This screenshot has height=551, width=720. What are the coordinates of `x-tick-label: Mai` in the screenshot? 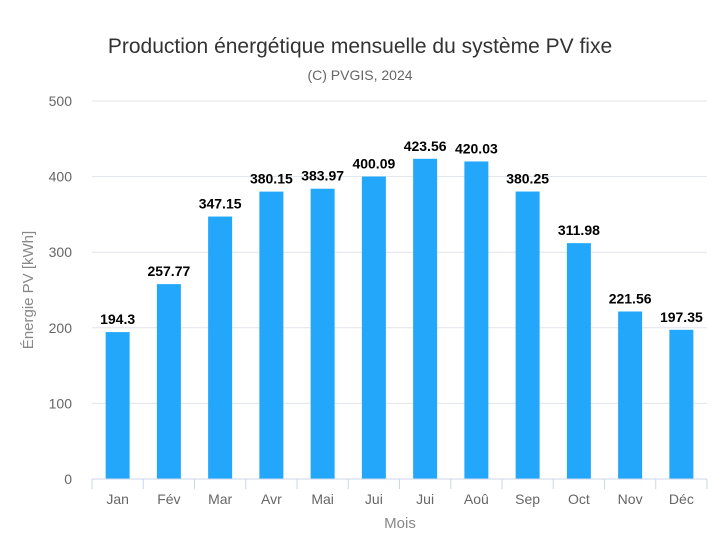 It's located at (322, 499).